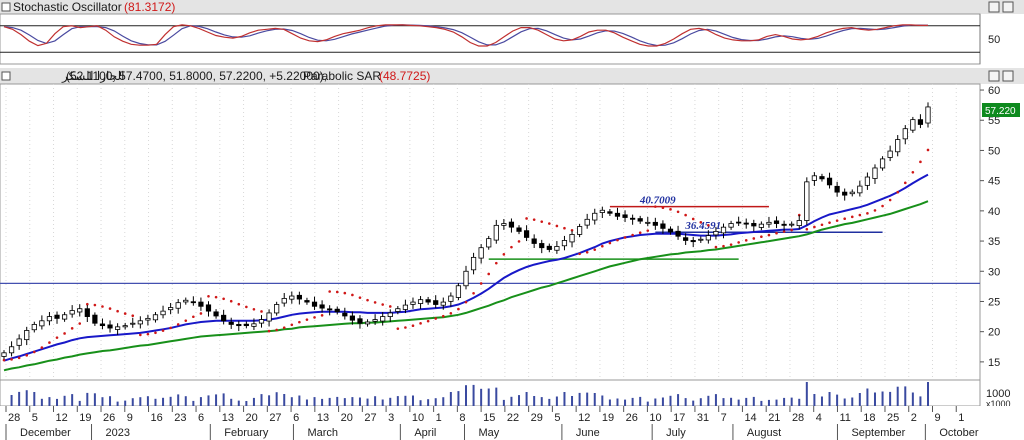  I want to click on x-tick-label: 23, so click(180, 418).